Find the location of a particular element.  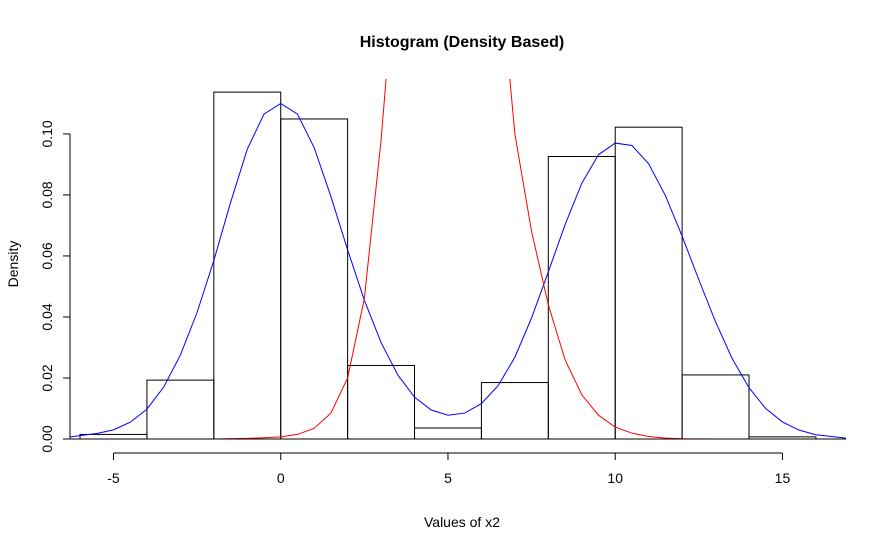

x-tick-label: 10 is located at coordinates (615, 478).